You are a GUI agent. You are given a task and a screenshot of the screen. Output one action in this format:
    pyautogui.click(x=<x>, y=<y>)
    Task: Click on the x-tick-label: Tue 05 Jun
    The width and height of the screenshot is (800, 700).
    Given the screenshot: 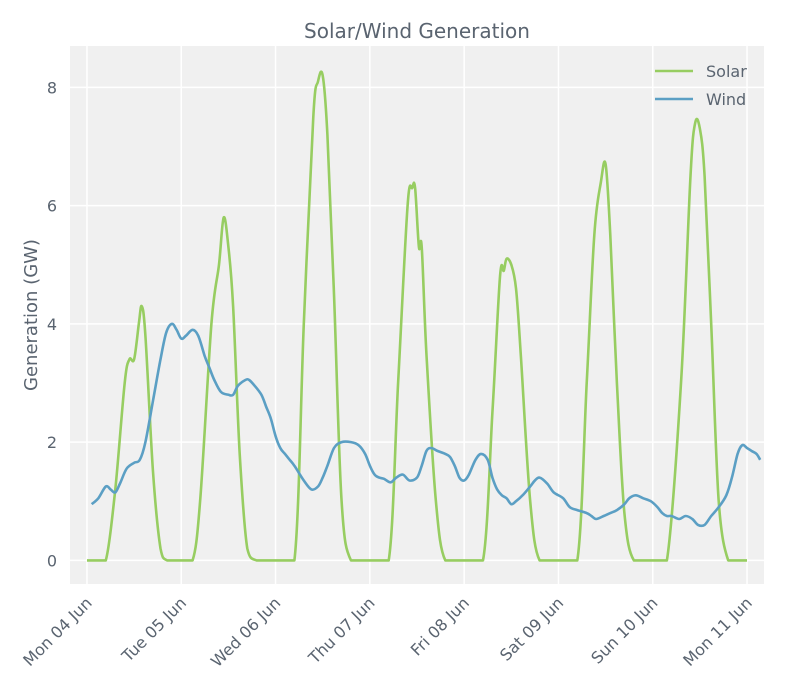 What is the action you would take?
    pyautogui.click(x=153, y=629)
    